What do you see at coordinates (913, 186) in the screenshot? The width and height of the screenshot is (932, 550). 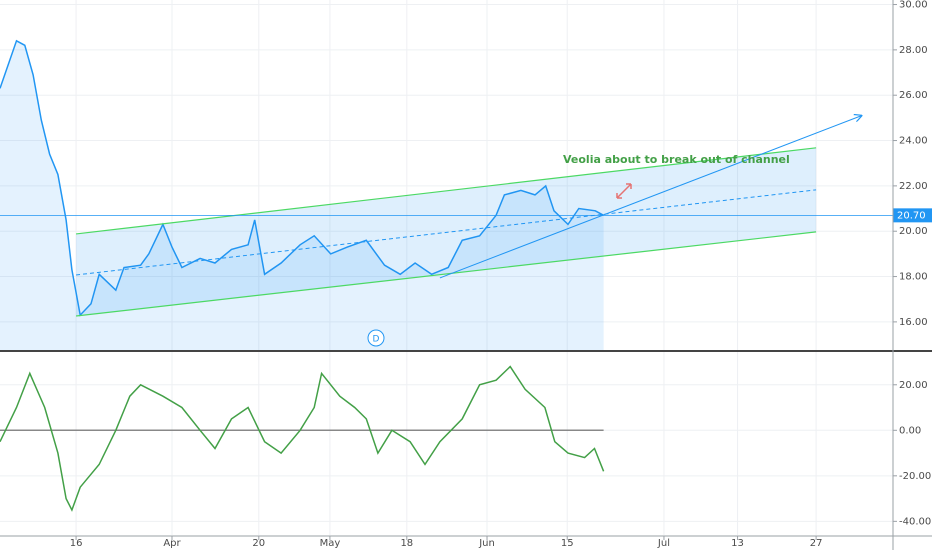 I see `y-tick-label: 22.00` at bounding box center [913, 186].